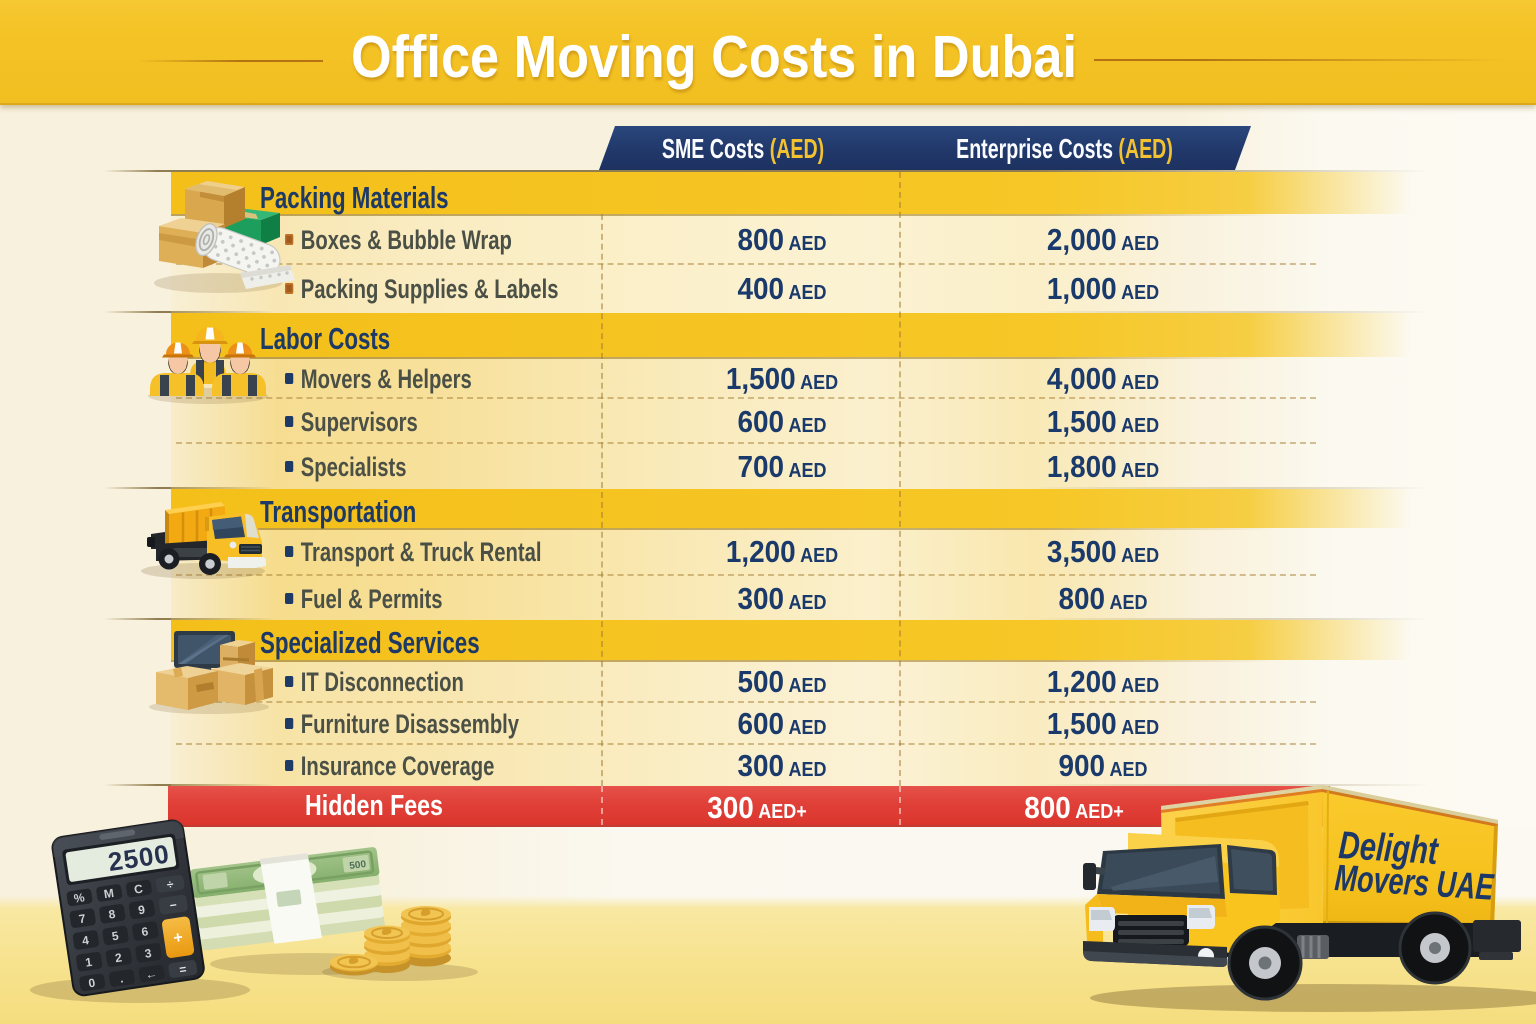 The width and height of the screenshot is (1536, 1024). Describe the element at coordinates (144, 931) in the screenshot. I see `svg-text: 6` at that location.